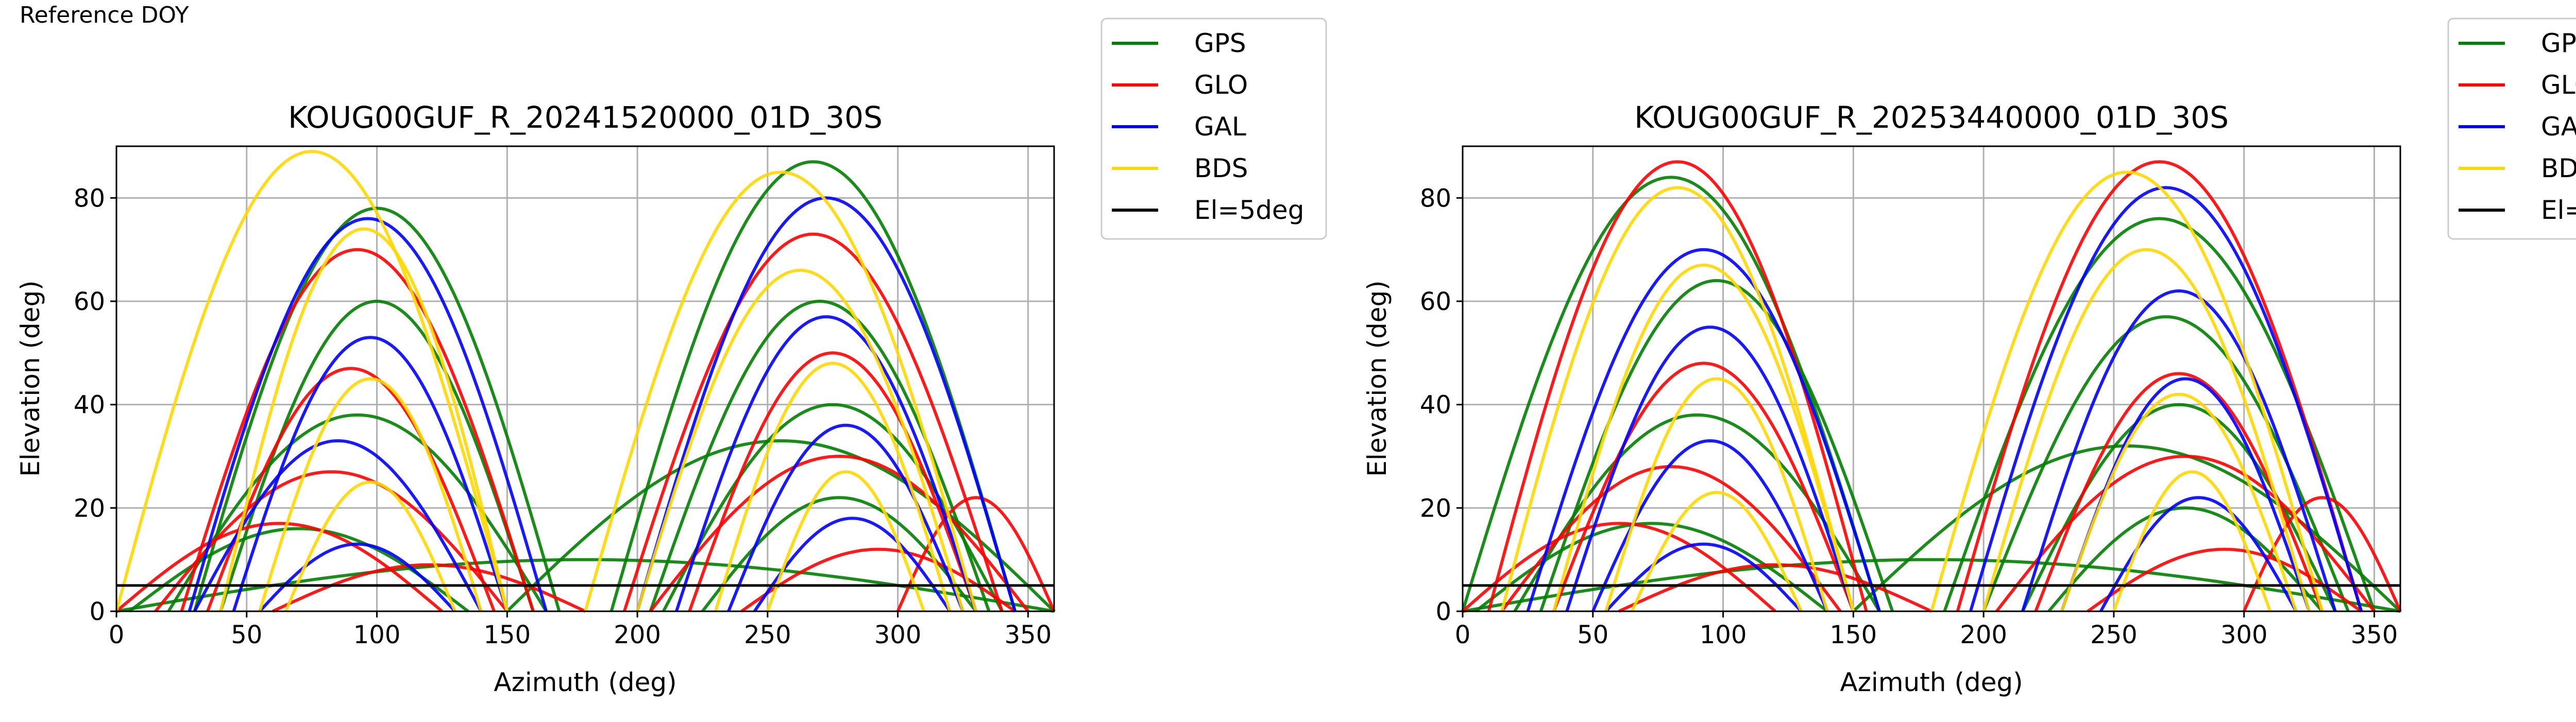  I want to click on chart-1-title: KOUG00GUF_R_20241520000_01D_30S, so click(585, 117).